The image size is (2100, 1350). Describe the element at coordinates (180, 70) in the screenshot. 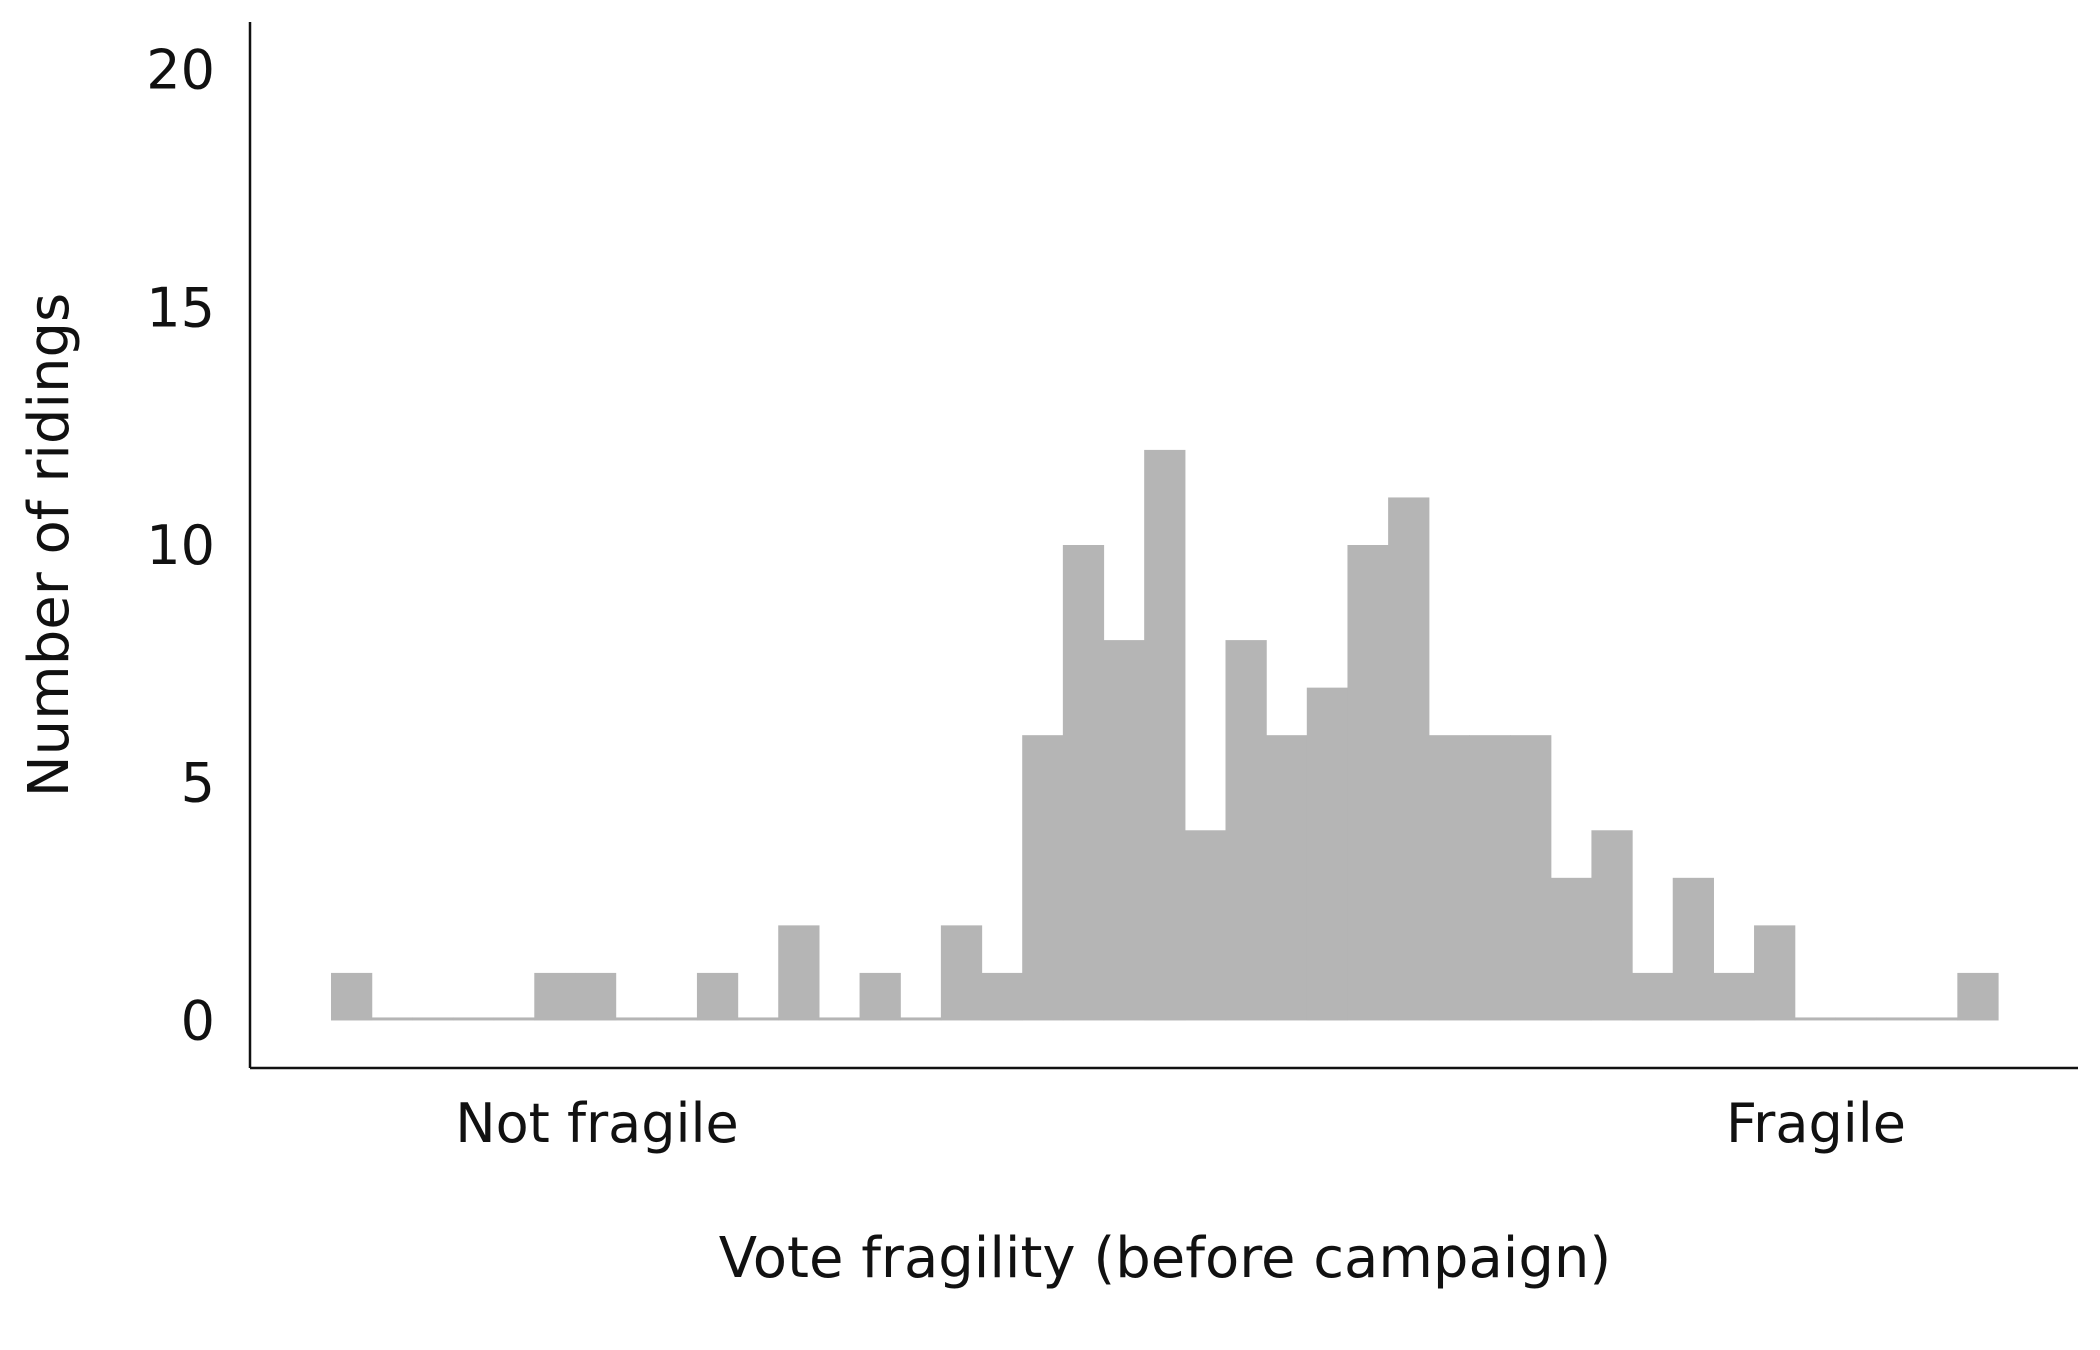

I see `y-tick-label: 20` at that location.